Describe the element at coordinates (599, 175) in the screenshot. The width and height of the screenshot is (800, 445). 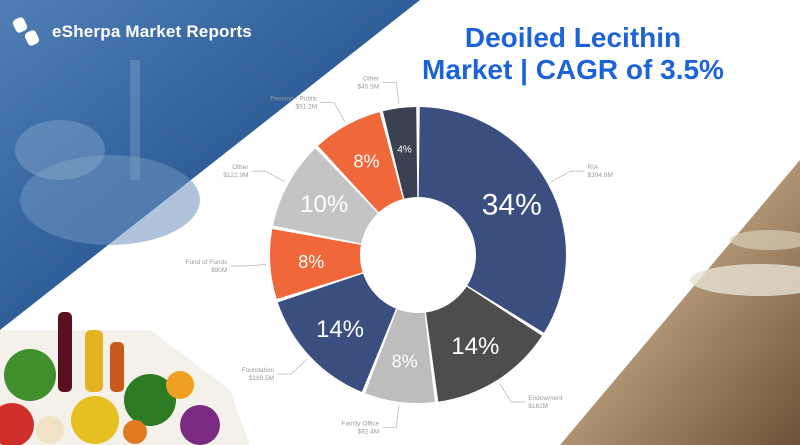
I see `callout-value: $394.8M` at that location.